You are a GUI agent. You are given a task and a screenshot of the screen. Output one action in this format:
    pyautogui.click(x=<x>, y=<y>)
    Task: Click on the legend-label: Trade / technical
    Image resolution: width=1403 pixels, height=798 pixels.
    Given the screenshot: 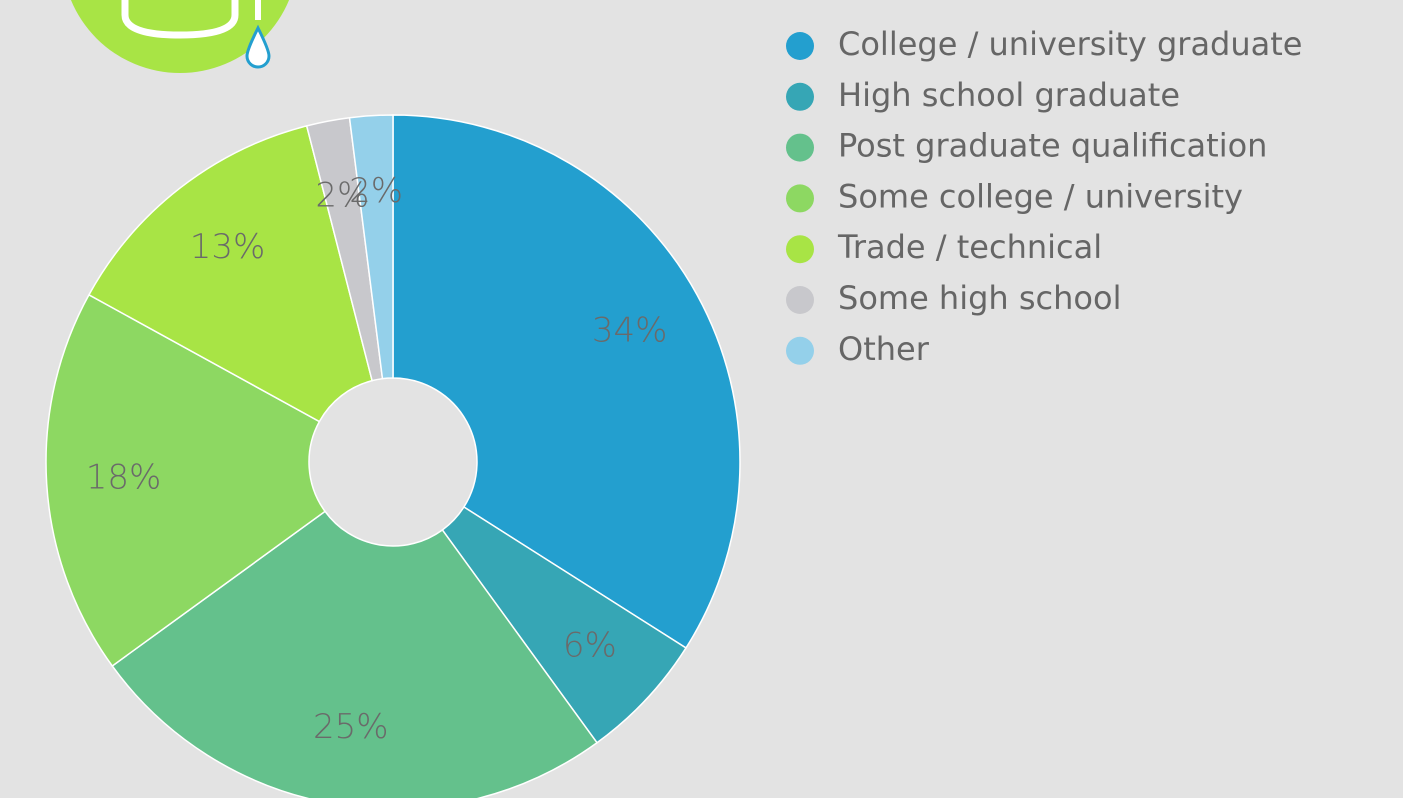 What is the action you would take?
    pyautogui.click(x=969, y=247)
    